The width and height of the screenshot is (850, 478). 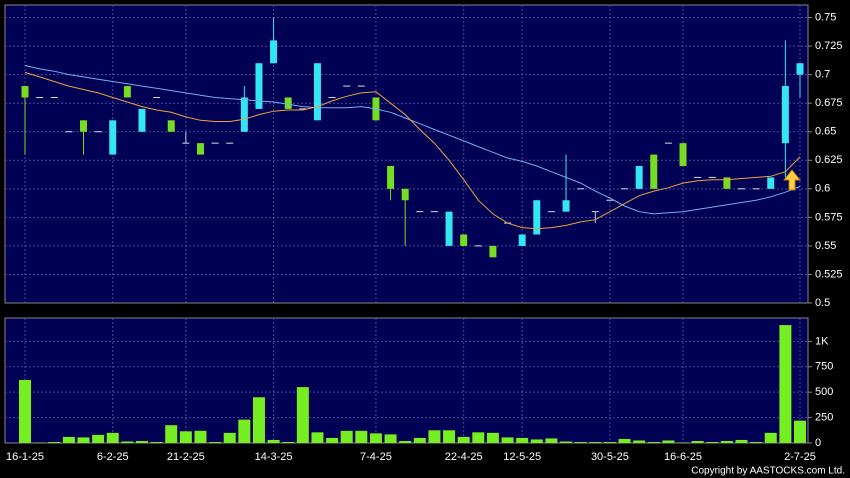 What do you see at coordinates (822, 75) in the screenshot?
I see `y-tick-label: 0.7` at bounding box center [822, 75].